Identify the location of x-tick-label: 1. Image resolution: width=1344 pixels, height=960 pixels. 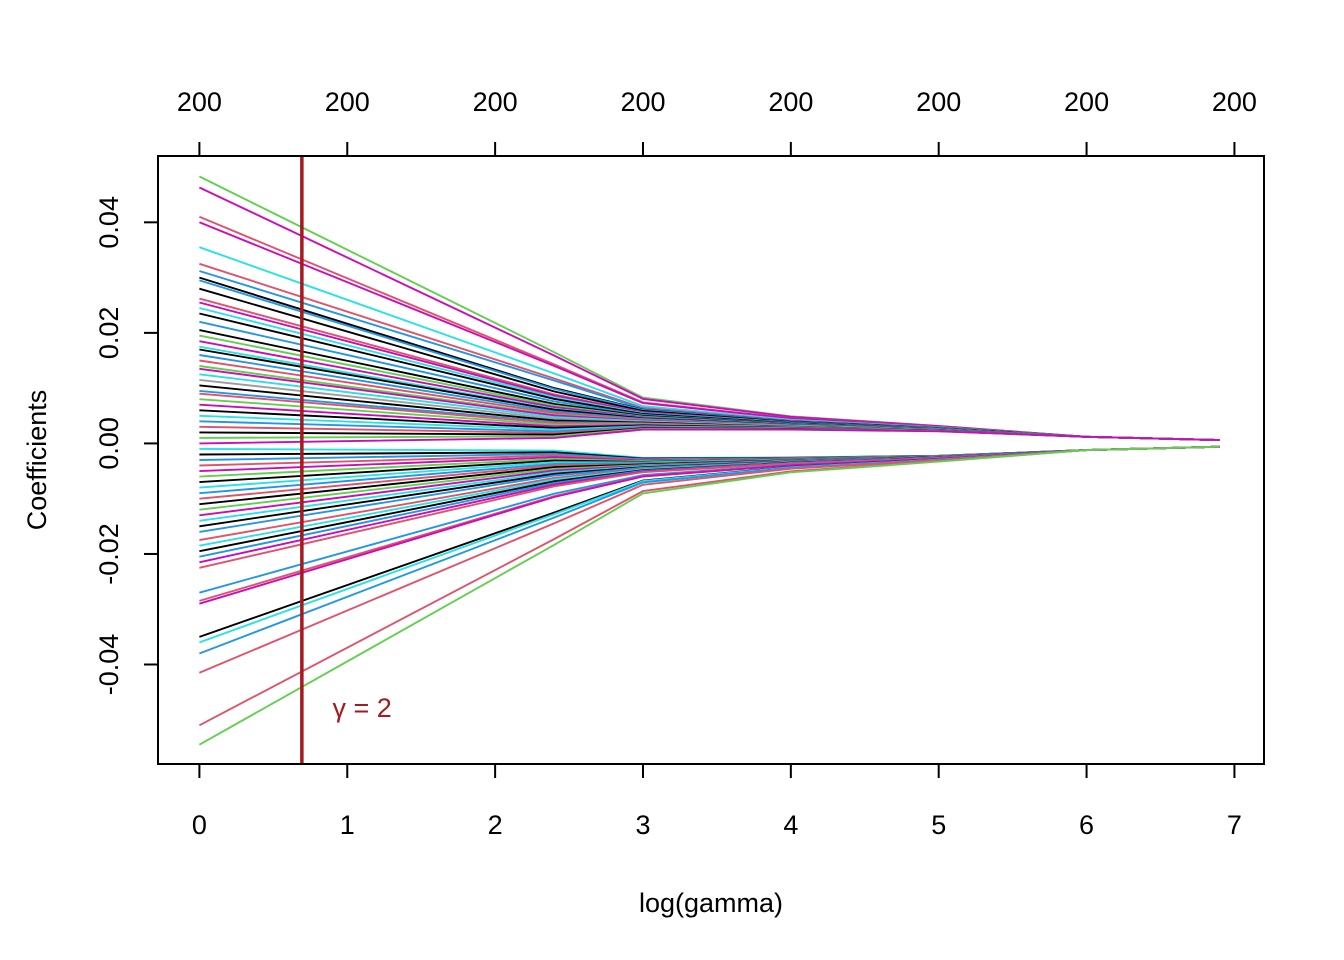
(347, 825).